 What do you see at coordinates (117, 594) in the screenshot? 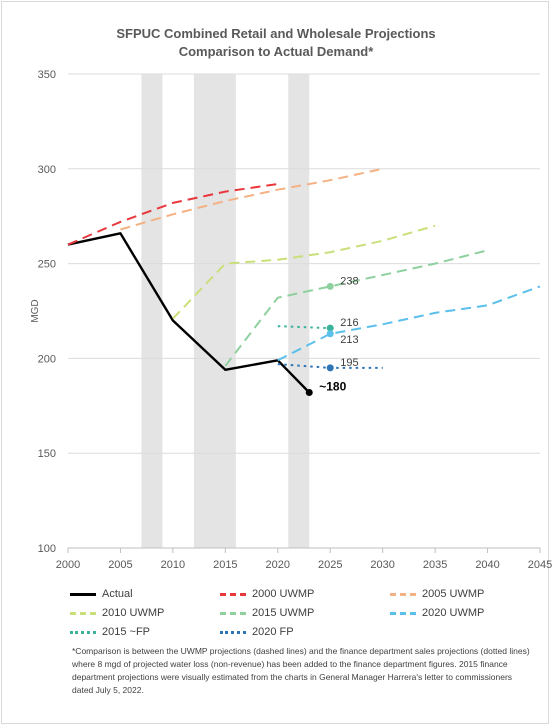
I see `legend-label: Actual` at bounding box center [117, 594].